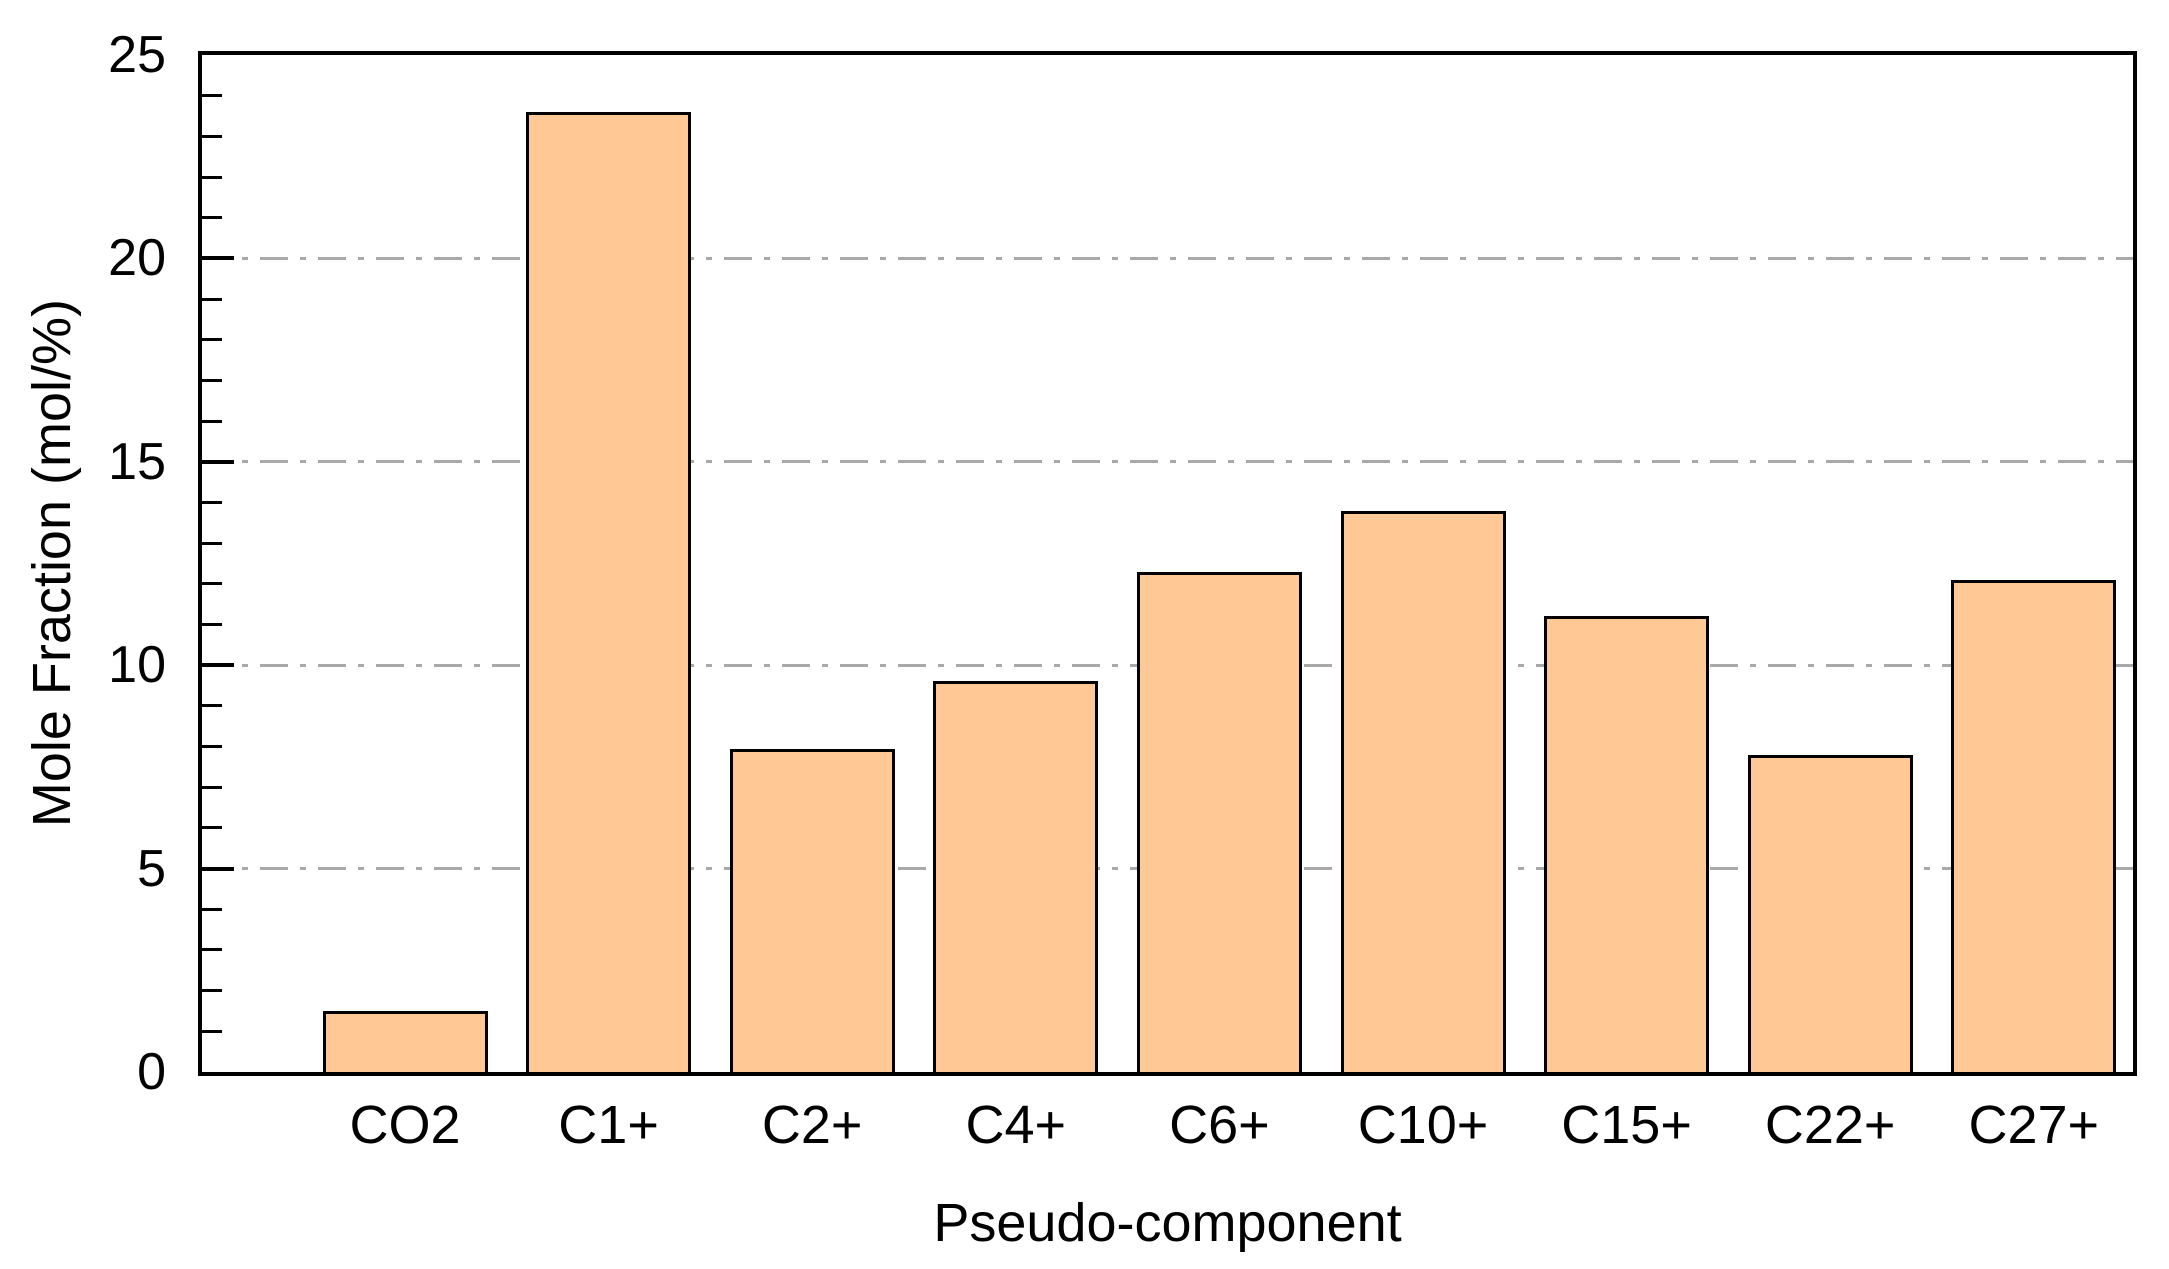 Image resolution: width=2169 pixels, height=1269 pixels. Describe the element at coordinates (1626, 1125) in the screenshot. I see `x-tick-label-C15+: C15+` at that location.